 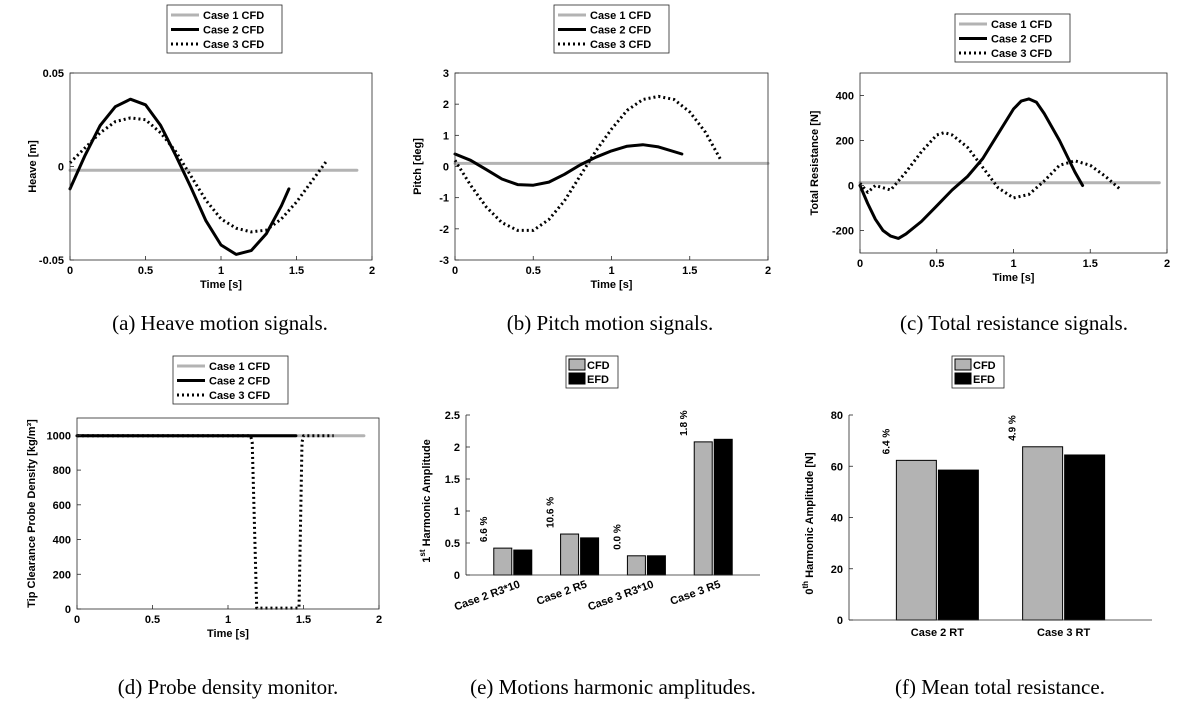 I want to click on y-axis-label-sup-e: st, so click(x=422, y=552).